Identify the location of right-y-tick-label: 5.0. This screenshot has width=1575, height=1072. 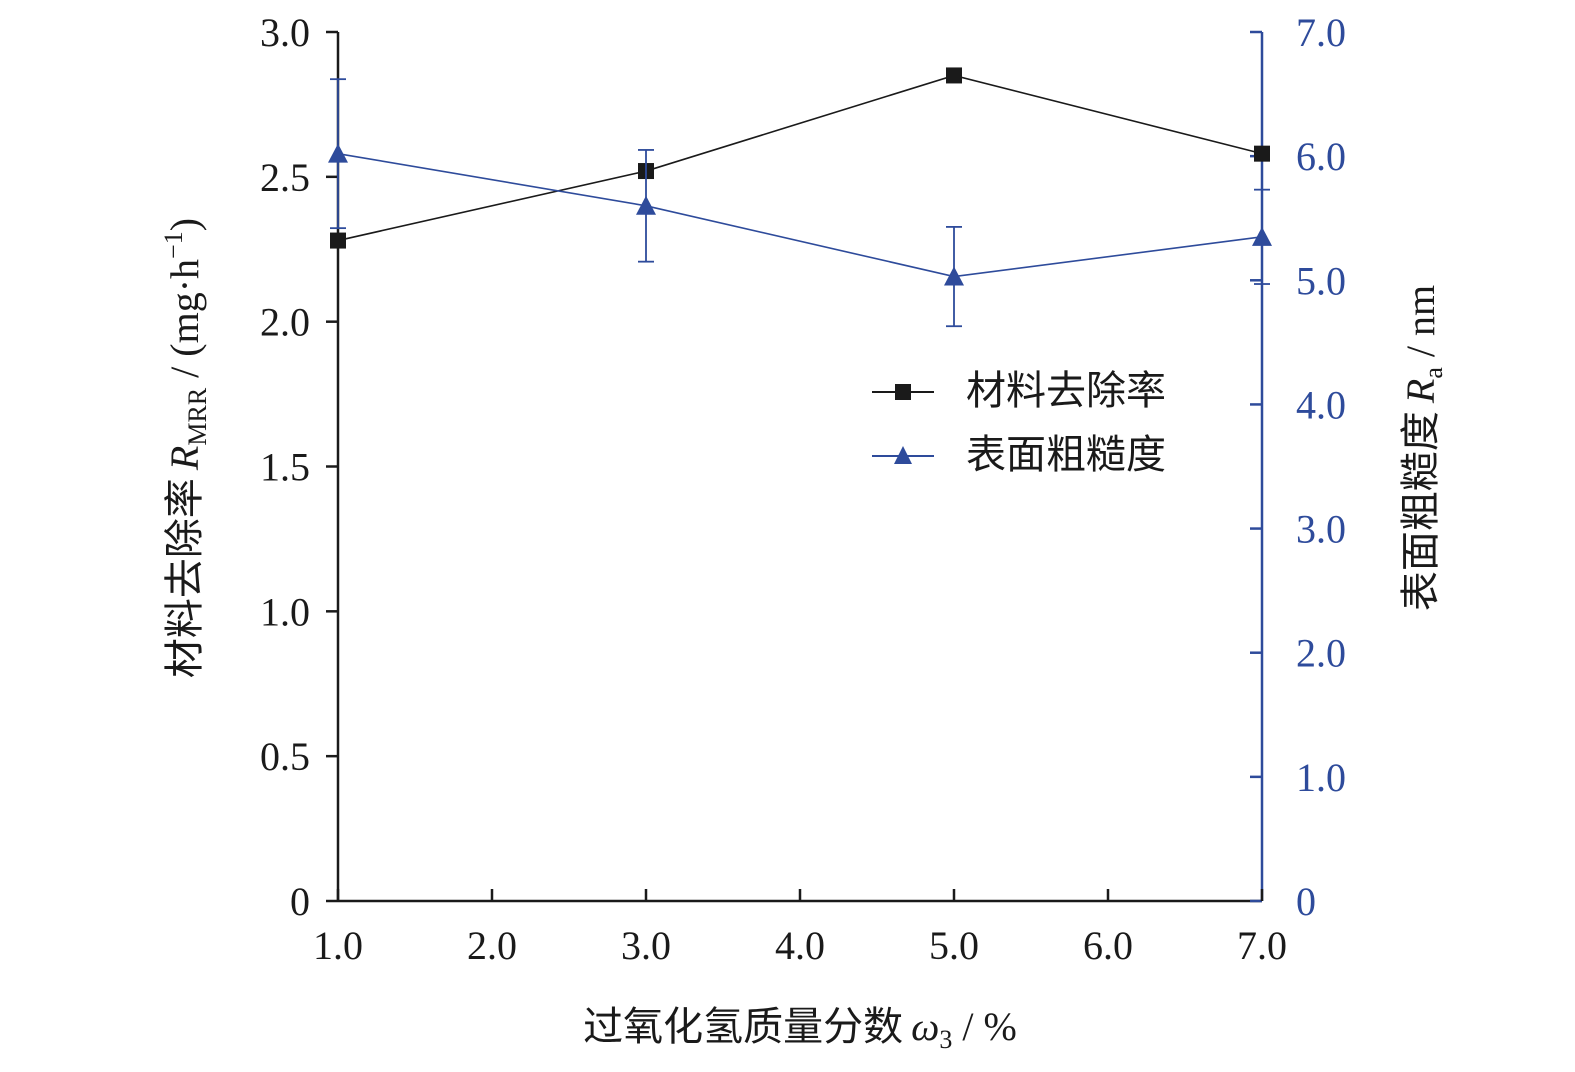
(1321, 280).